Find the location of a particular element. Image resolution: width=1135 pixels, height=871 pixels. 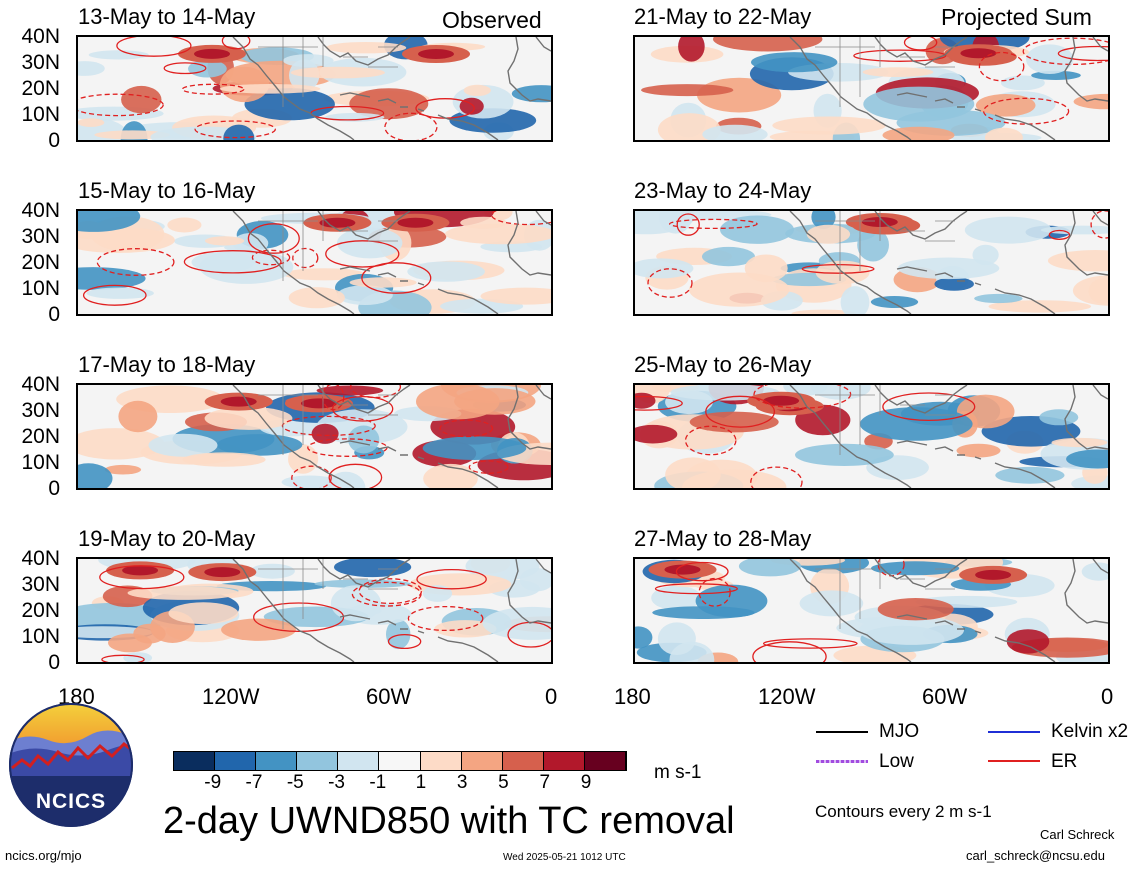

footer-timestamp: Wed 2025-05-21 1012 UTC is located at coordinates (564, 857).